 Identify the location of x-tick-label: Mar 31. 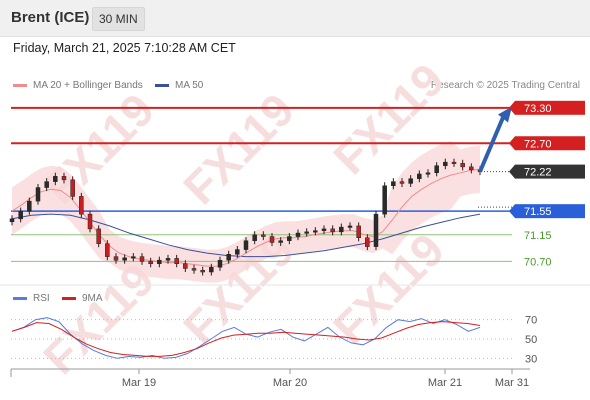
(512, 383).